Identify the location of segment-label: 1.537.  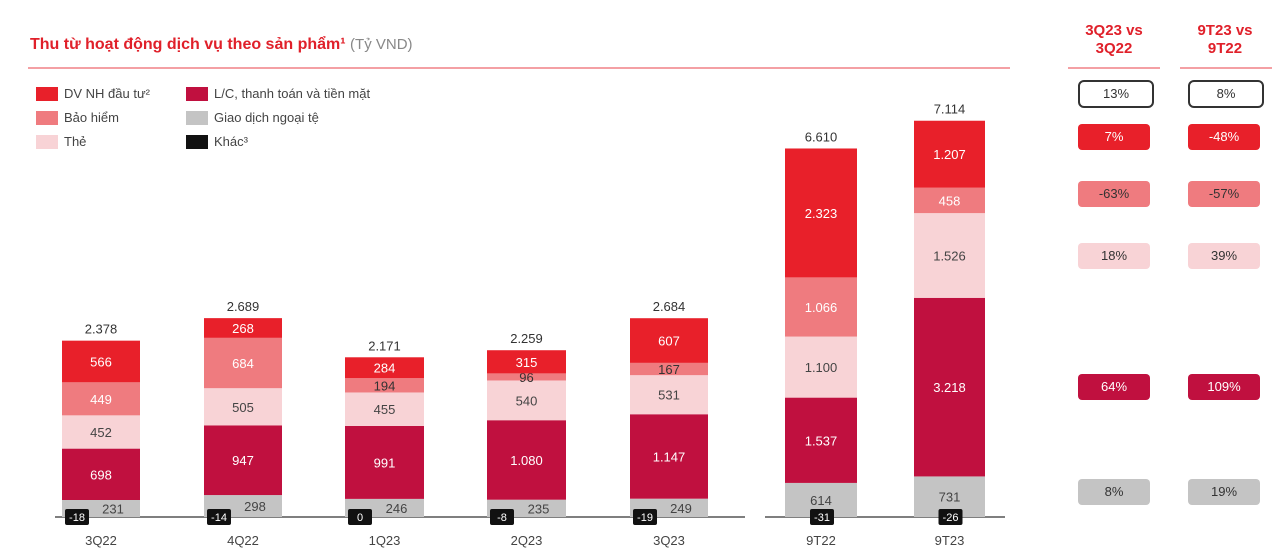
(821, 440).